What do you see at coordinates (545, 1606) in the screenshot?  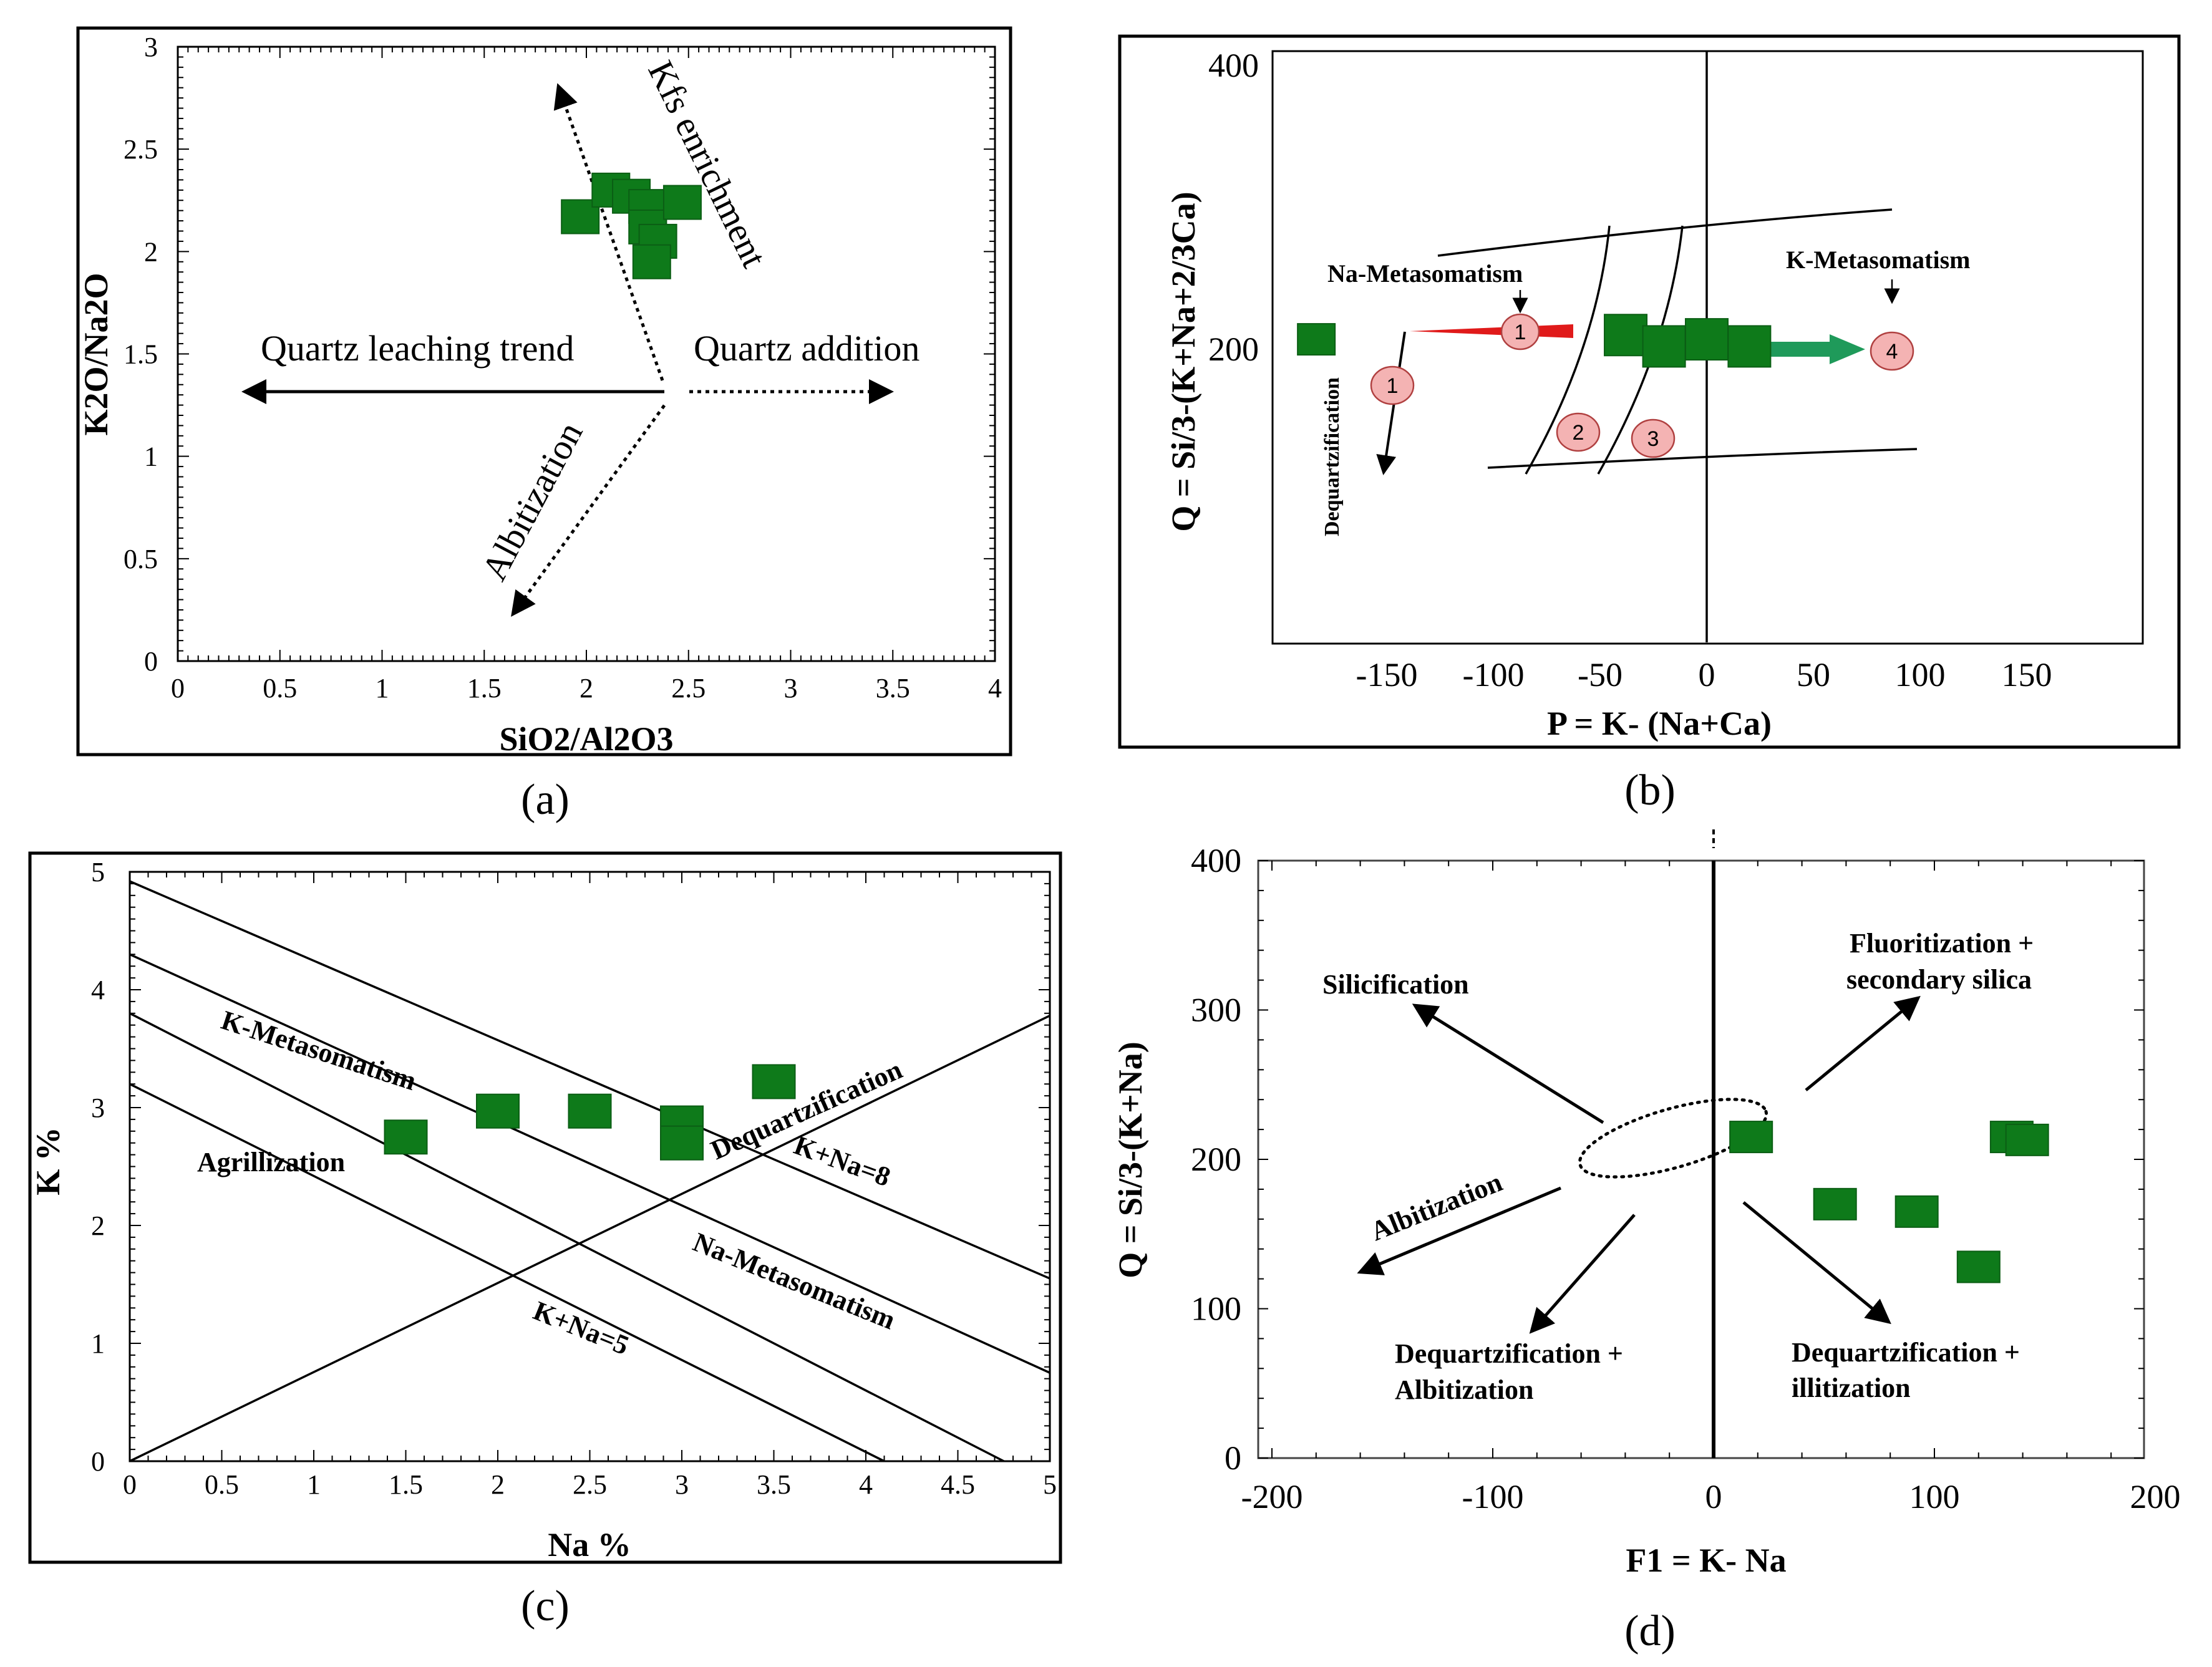 I see `panel-c-caption: (c)` at bounding box center [545, 1606].